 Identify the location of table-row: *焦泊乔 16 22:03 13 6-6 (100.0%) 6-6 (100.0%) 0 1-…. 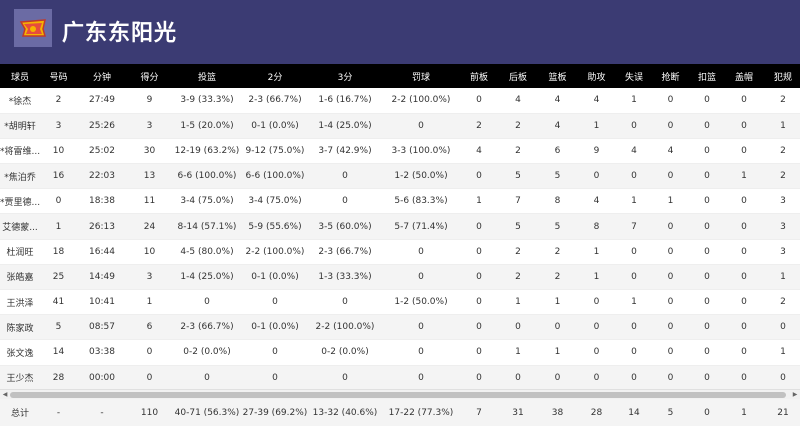
(400, 176).